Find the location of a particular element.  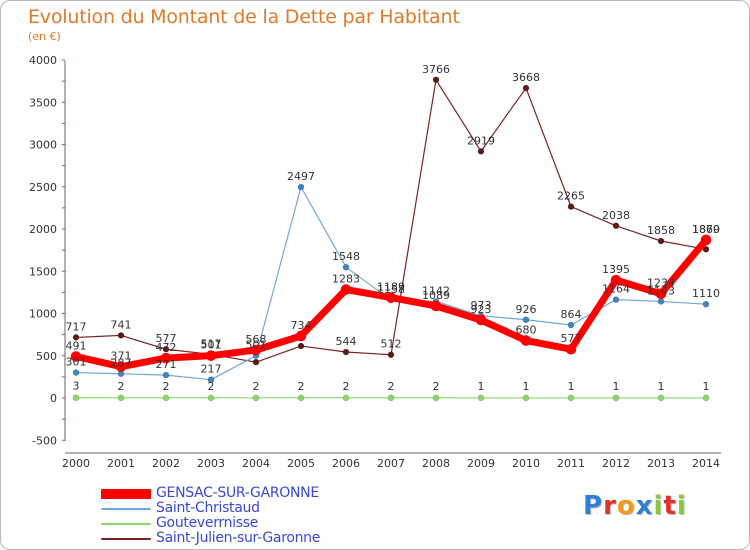

x-tick-label: 2007 is located at coordinates (391, 463).